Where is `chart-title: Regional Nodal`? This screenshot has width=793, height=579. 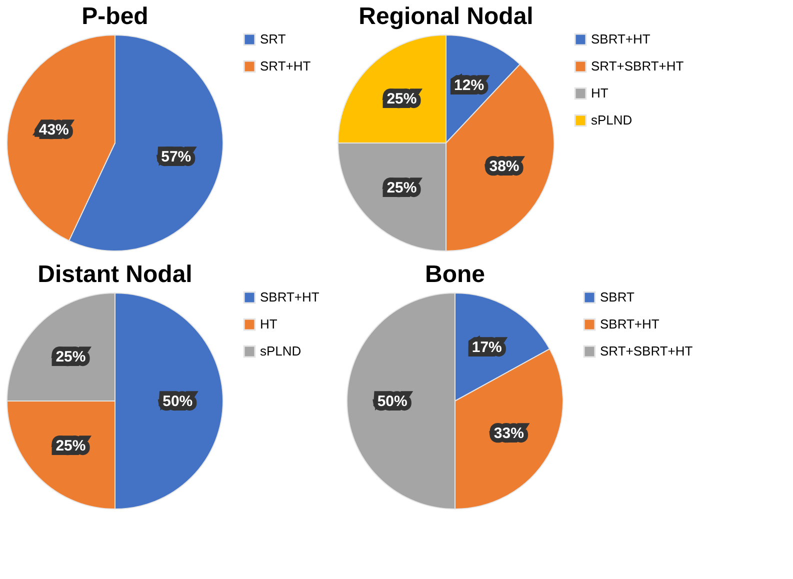 chart-title: Regional Nodal is located at coordinates (446, 16).